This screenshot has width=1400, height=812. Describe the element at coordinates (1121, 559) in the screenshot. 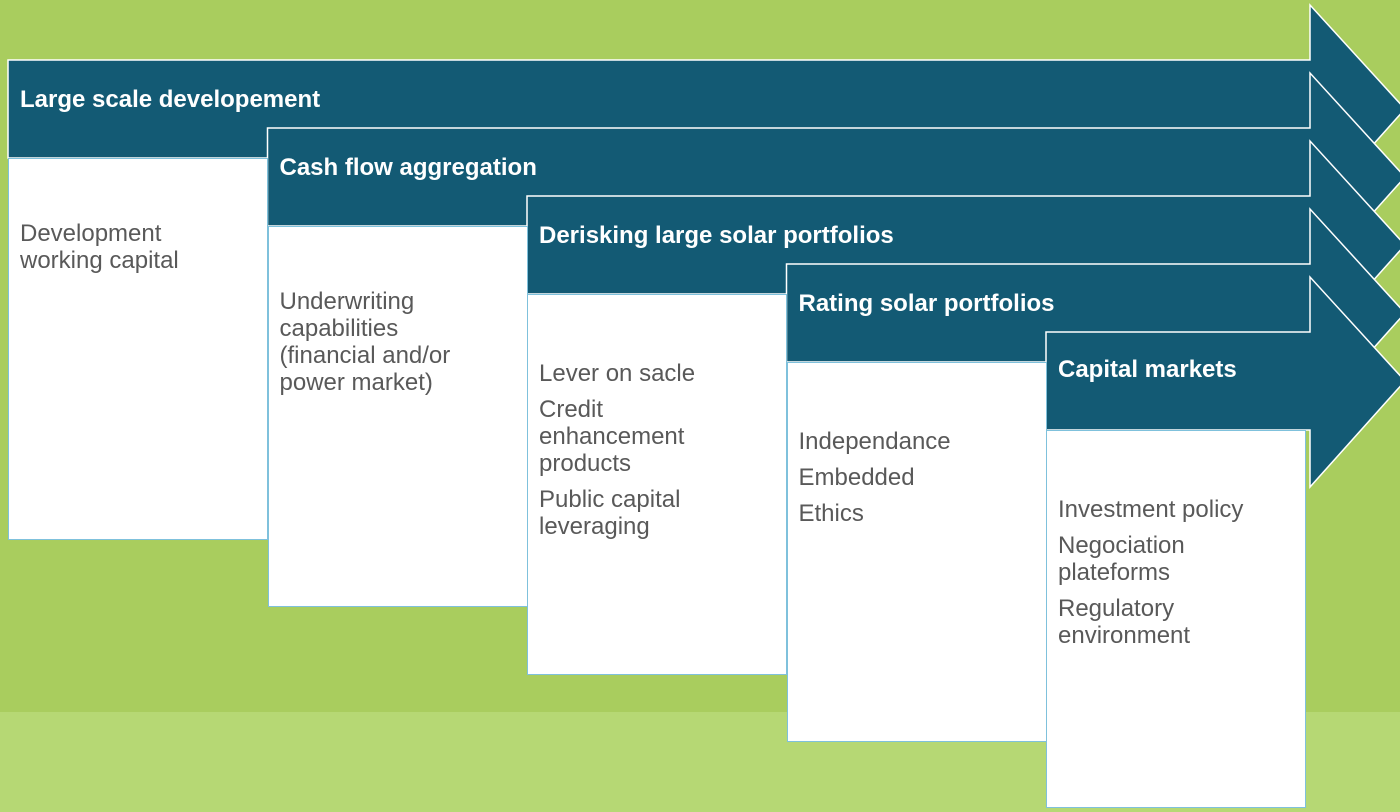

I see `item: Negociation plateforms` at that location.